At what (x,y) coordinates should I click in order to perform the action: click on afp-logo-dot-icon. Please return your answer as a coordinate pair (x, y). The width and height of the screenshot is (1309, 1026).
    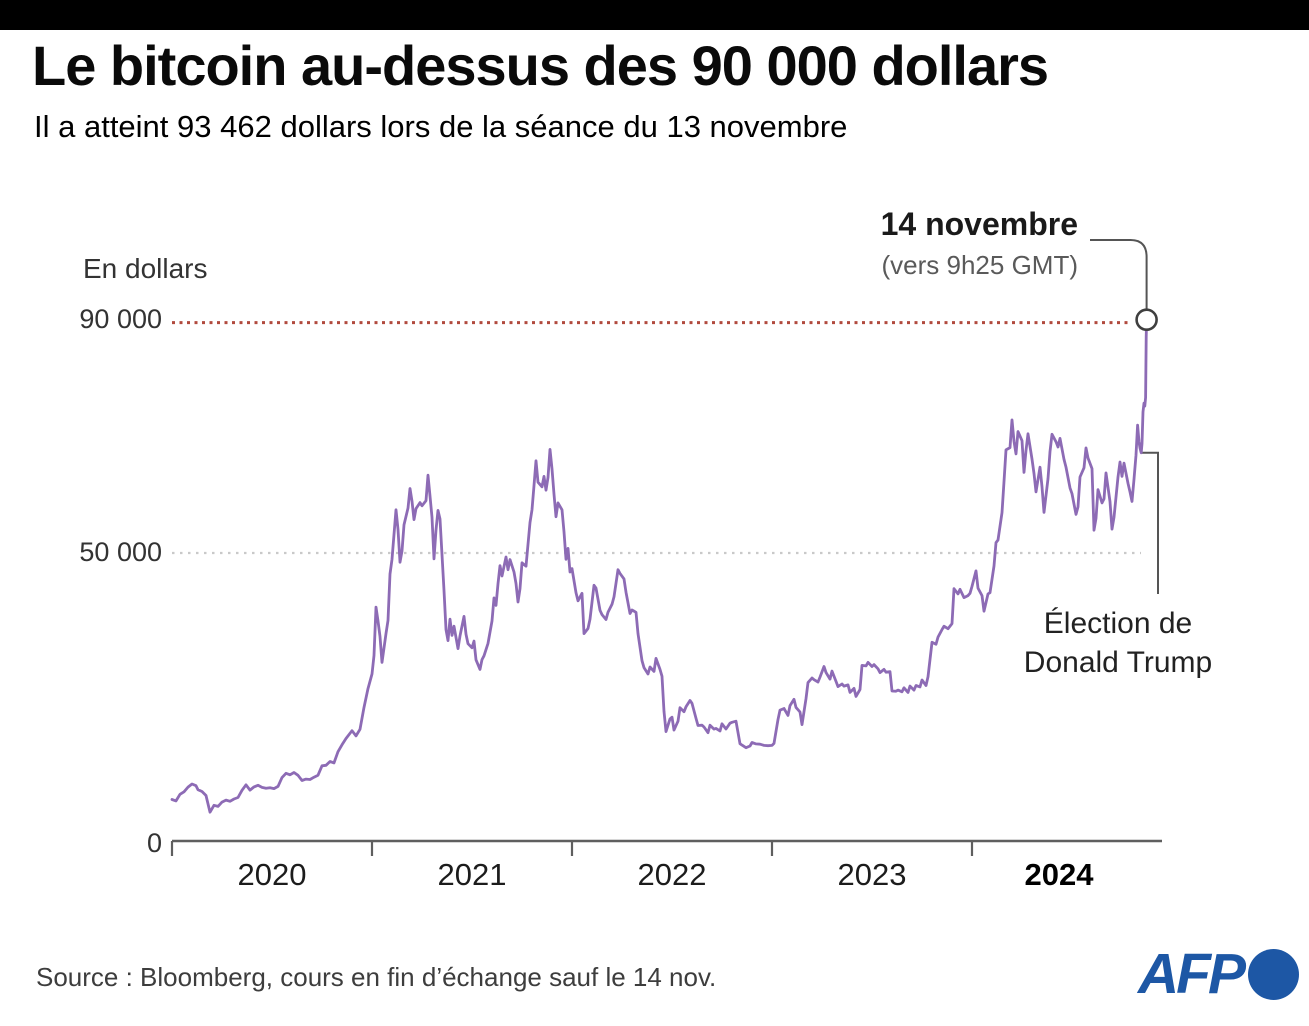
    Looking at the image, I should click on (1273, 974).